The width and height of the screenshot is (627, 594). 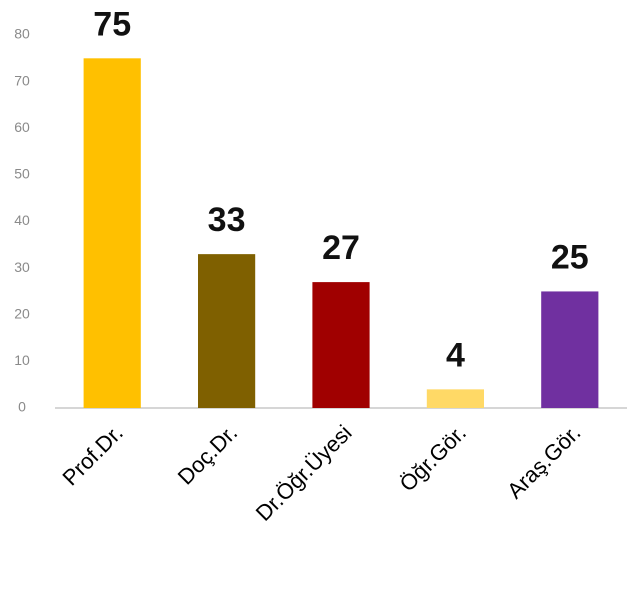 What do you see at coordinates (112, 24) in the screenshot?
I see `data-label: 75` at bounding box center [112, 24].